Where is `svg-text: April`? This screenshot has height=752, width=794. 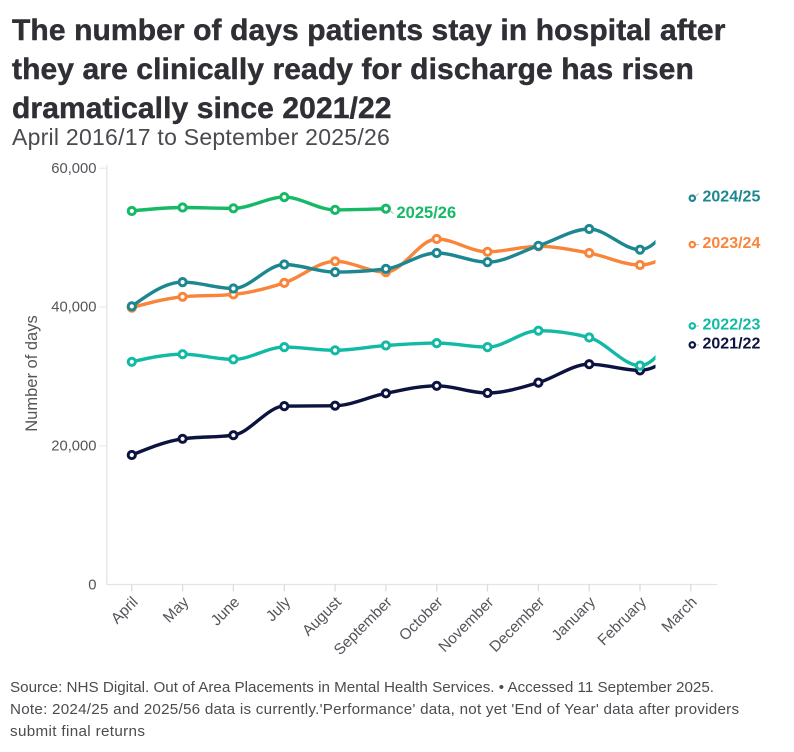 svg-text: April is located at coordinates (125, 611).